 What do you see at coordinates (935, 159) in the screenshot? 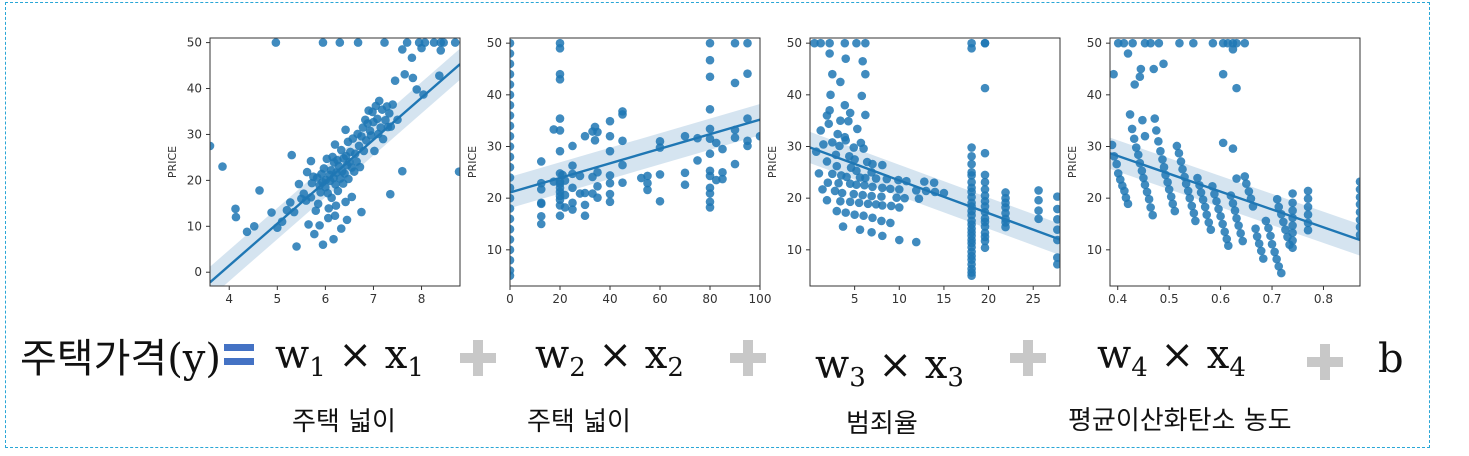
I see `plot-area` at bounding box center [935, 159].